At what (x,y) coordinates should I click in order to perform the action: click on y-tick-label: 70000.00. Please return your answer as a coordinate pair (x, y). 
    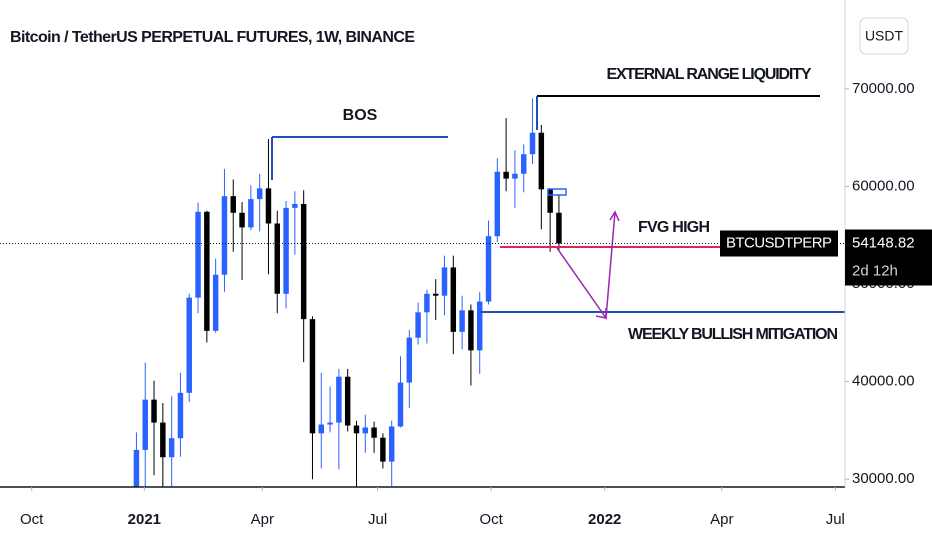
    Looking at the image, I should click on (883, 88).